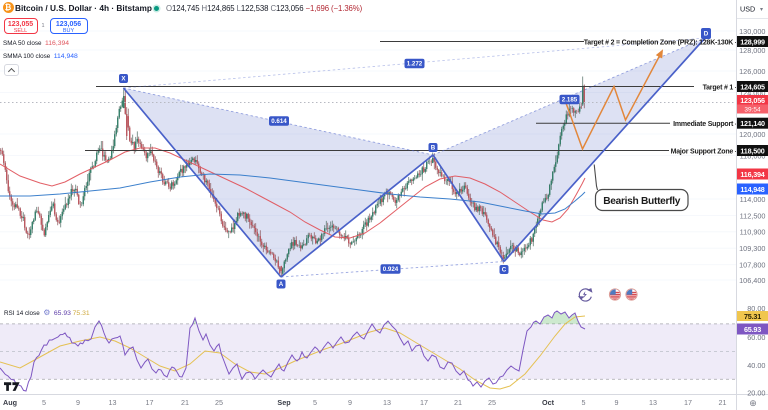 The width and height of the screenshot is (768, 410). Describe the element at coordinates (752, 100) in the screenshot. I see `svg-text: 123,056` at that location.